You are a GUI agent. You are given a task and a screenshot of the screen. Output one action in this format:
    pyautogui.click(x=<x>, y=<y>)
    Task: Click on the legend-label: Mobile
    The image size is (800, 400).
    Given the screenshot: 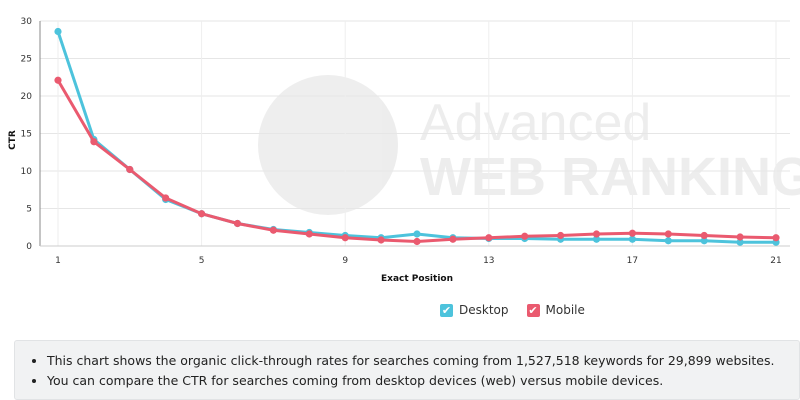 What is the action you would take?
    pyautogui.click(x=565, y=310)
    